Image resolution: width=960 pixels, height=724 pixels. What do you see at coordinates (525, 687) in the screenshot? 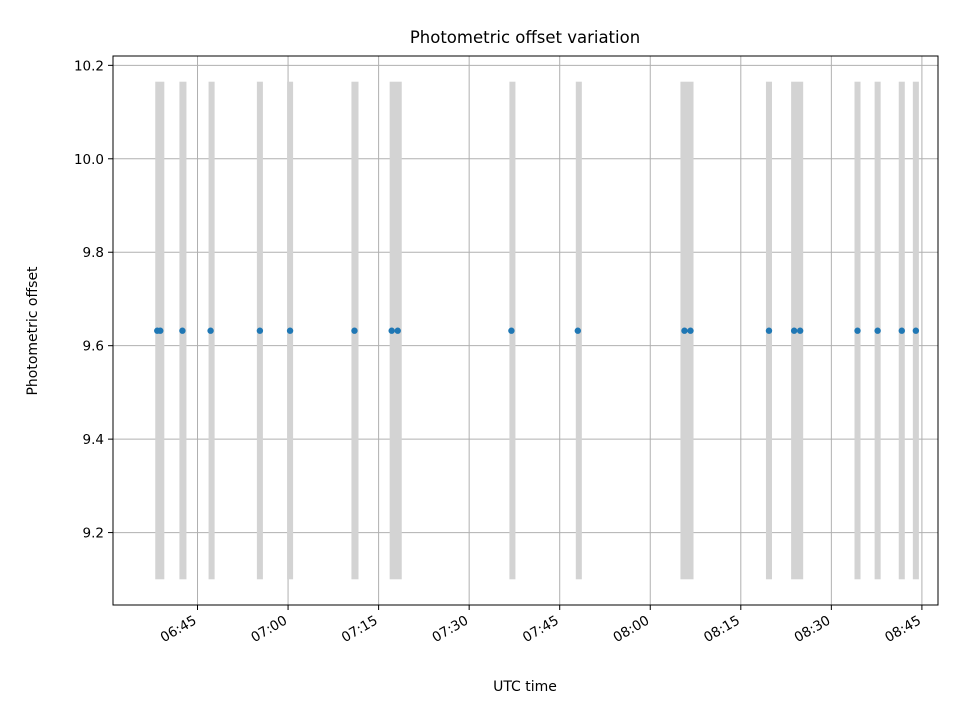
I see `x-axis-label: UTC time` at bounding box center [525, 687].